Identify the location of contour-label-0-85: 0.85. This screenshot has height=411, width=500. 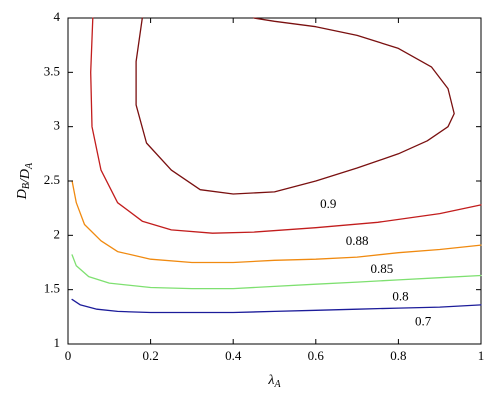
(382, 268).